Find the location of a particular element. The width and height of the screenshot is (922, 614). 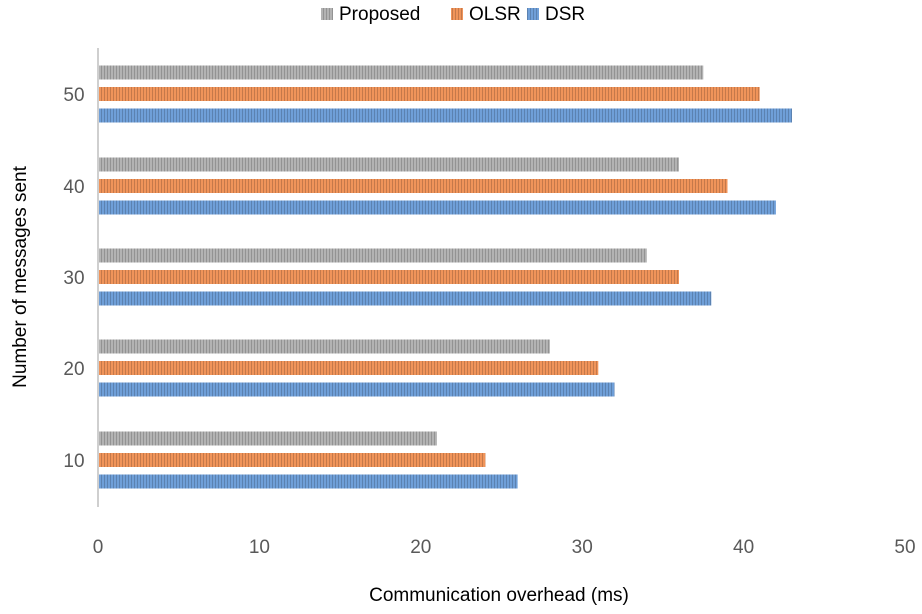

y-axis-label: Number of messages sent is located at coordinates (20, 276).